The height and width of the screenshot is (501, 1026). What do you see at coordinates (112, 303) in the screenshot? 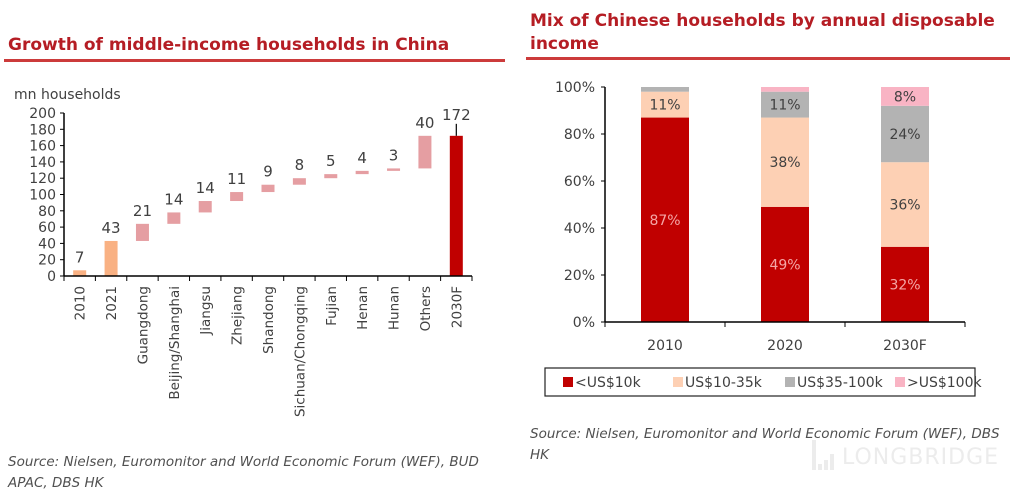
I see `x-tick-label: 2021` at bounding box center [112, 303].